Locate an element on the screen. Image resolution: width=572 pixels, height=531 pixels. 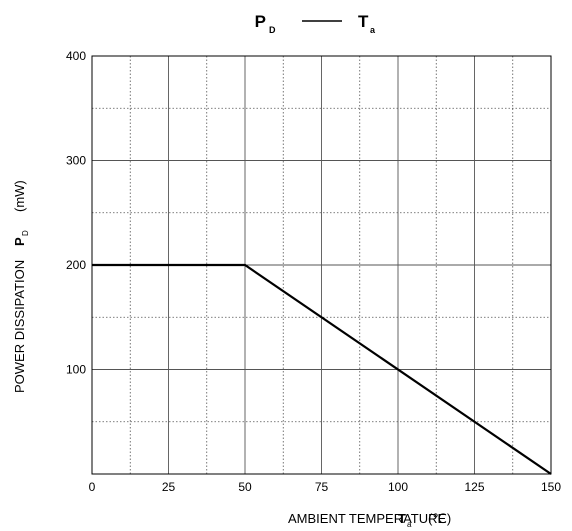
x-tick-labels: 0 25 50 75 100 125 150 is located at coordinates (325, 487).